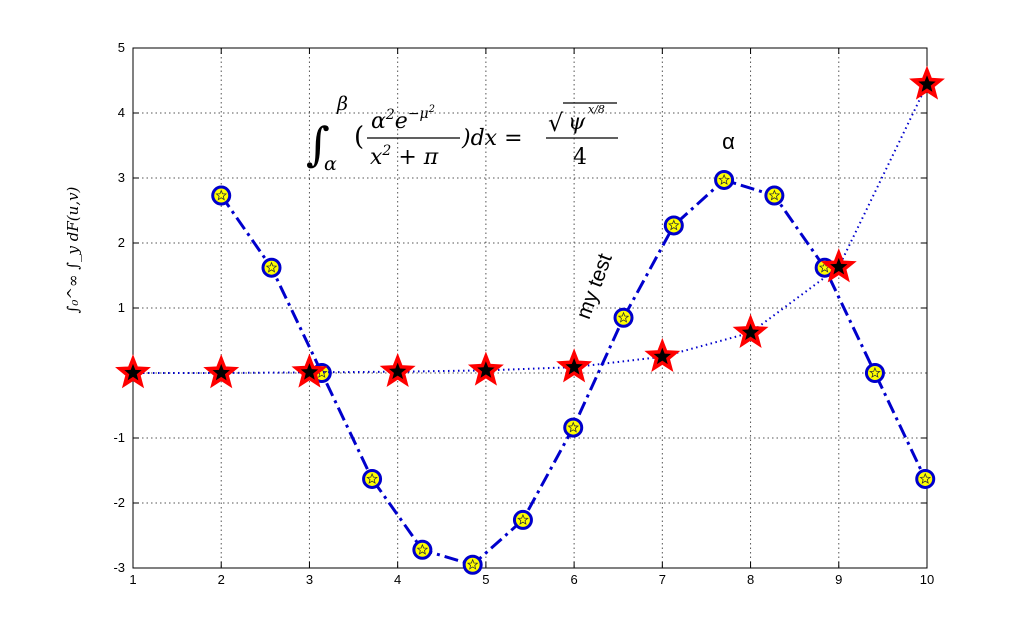 The height and width of the screenshot is (639, 1024). What do you see at coordinates (573, 579) in the screenshot?
I see `x-tick-label: 6` at bounding box center [573, 579].